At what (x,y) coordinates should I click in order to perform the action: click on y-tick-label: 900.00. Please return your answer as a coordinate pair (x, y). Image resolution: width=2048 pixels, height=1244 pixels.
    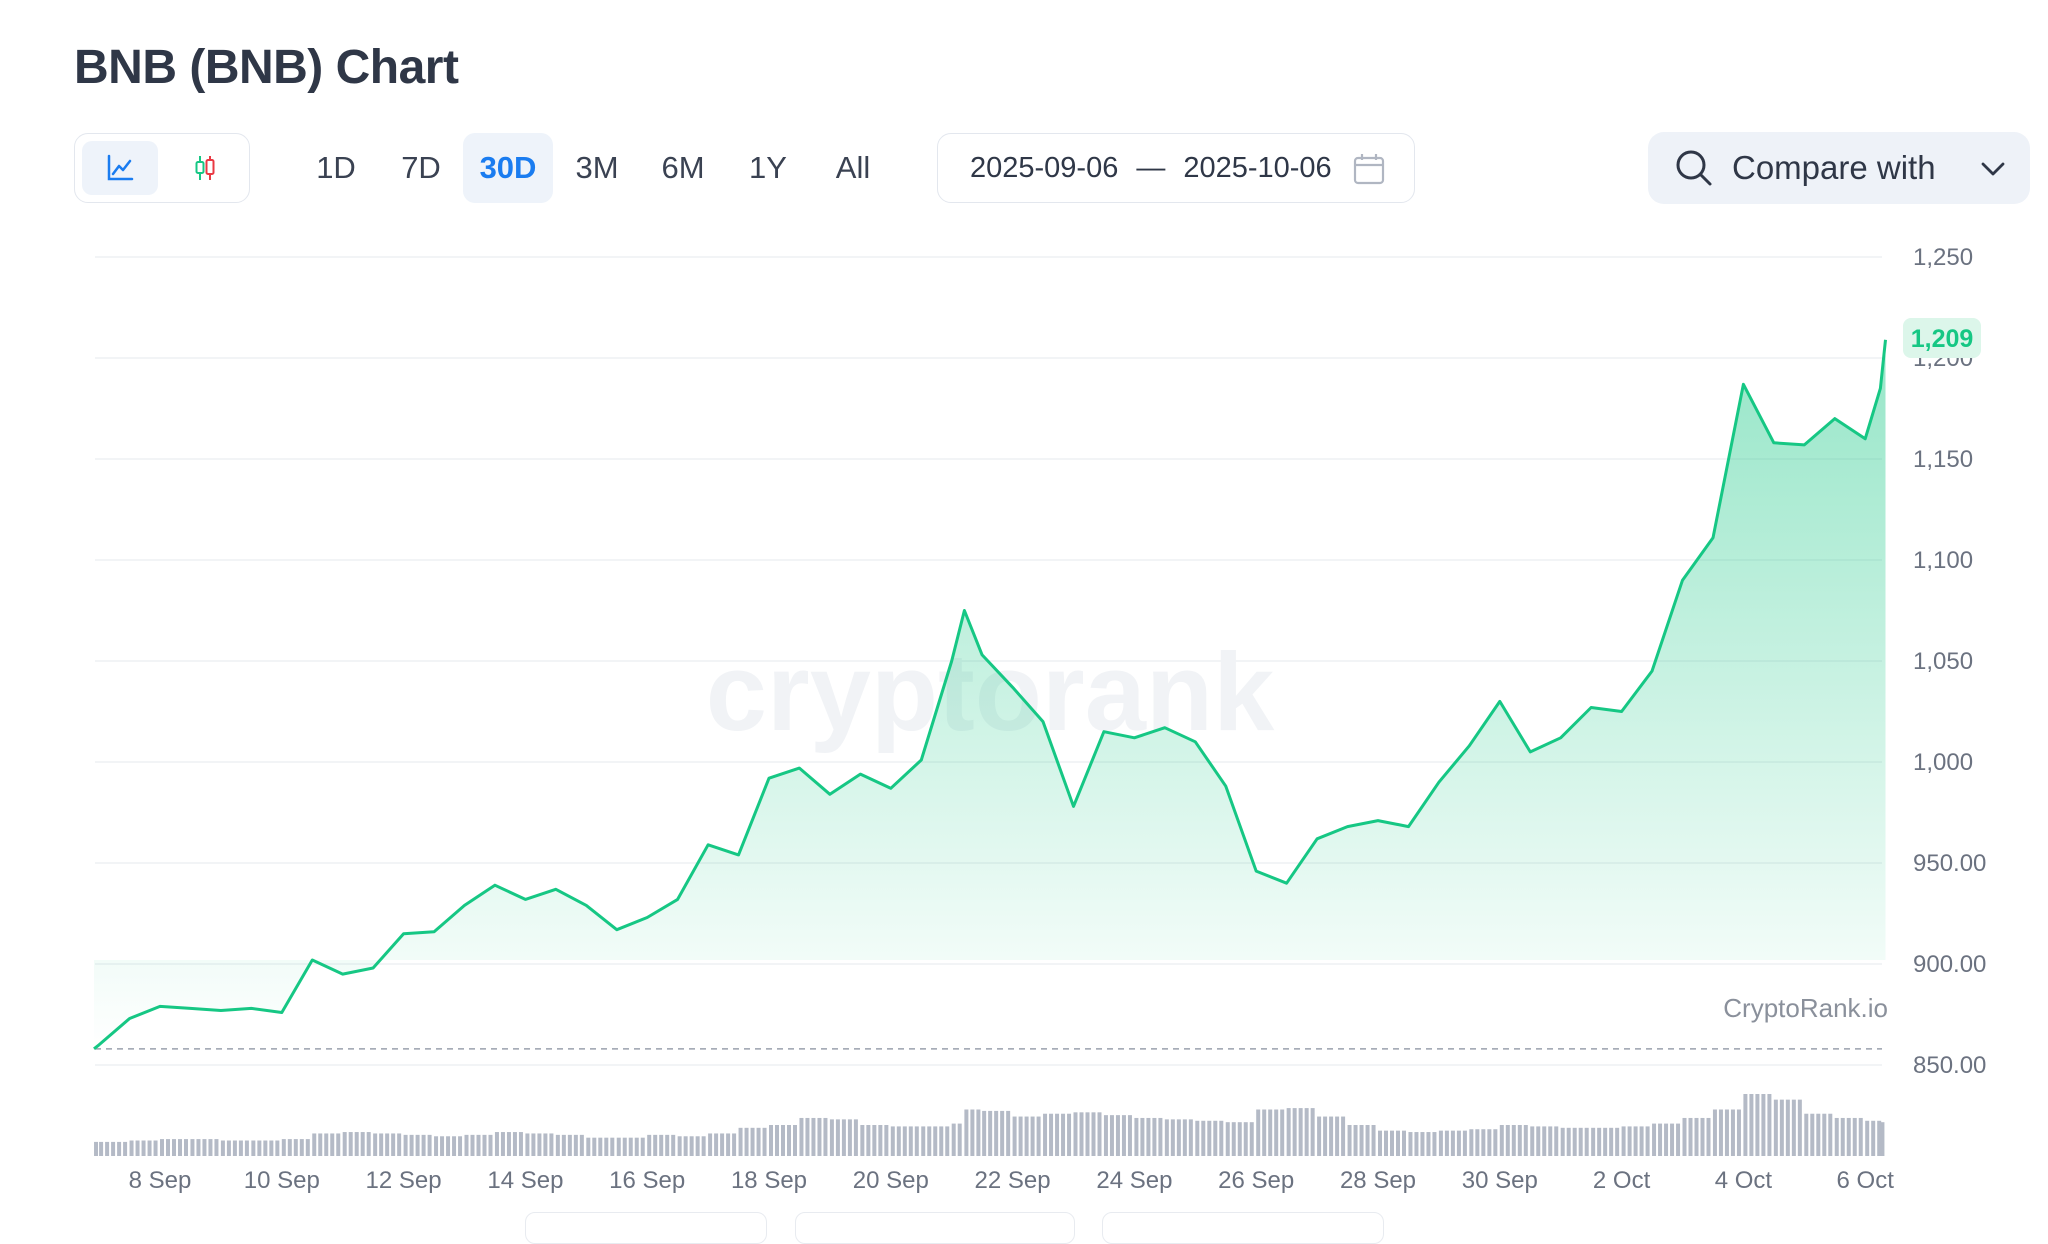
    Looking at the image, I should click on (1949, 964).